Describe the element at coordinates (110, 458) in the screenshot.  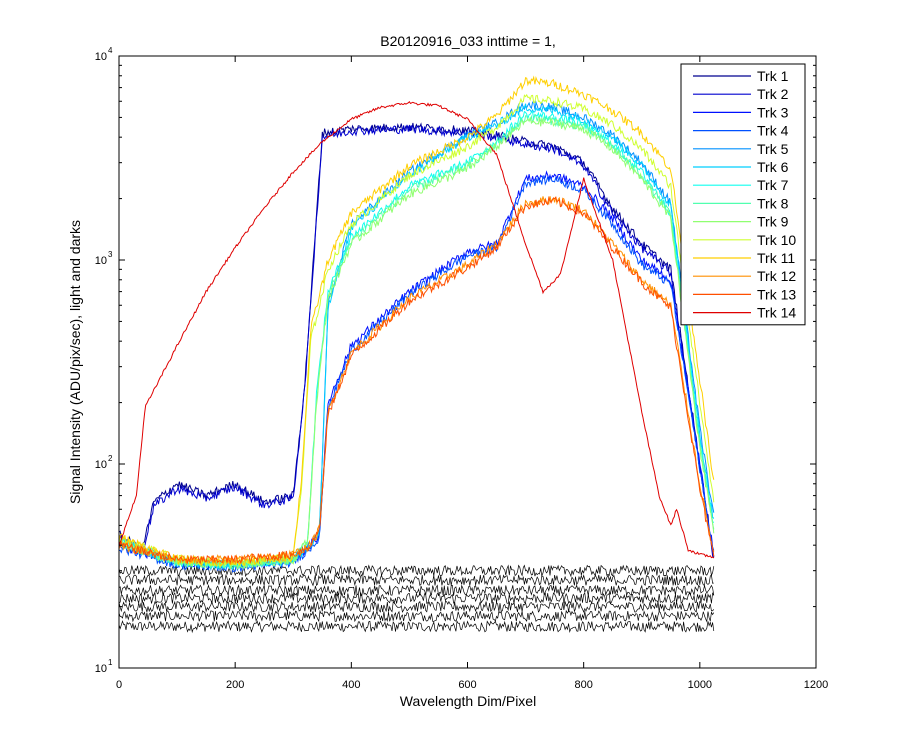
I see `y-tick-label-exp: 2` at that location.